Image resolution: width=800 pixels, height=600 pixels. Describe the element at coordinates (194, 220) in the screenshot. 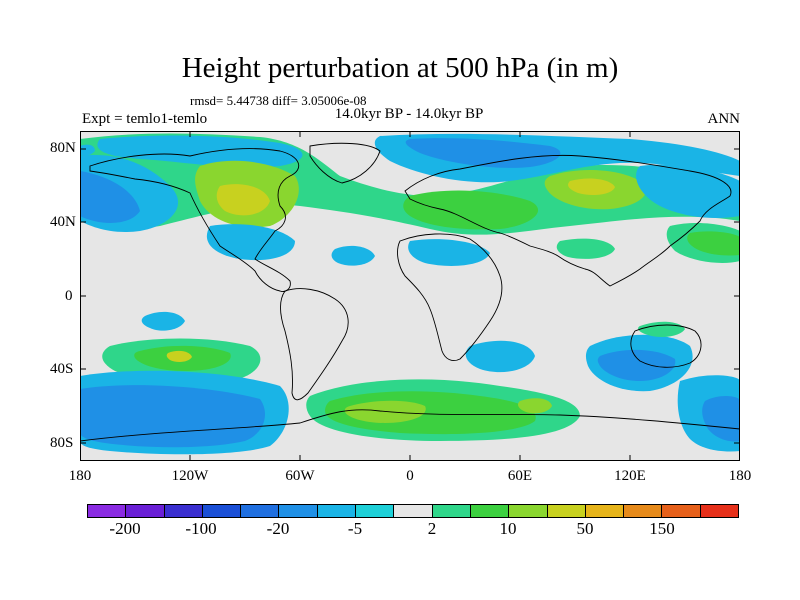

I see `coastline-north-america` at that location.